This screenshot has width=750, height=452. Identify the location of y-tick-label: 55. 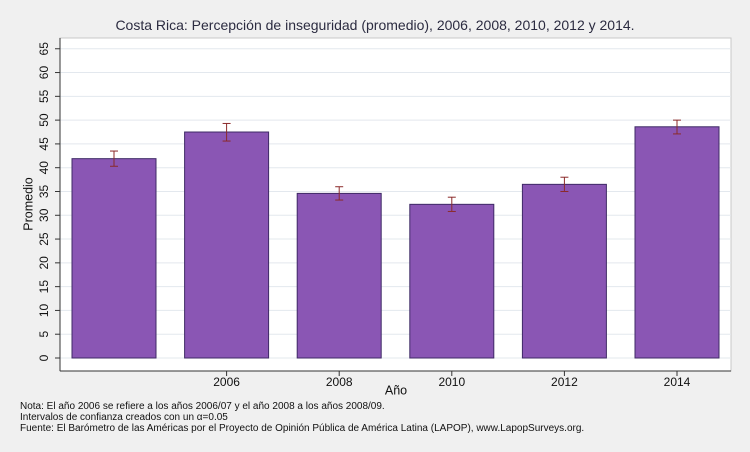
(44, 96).